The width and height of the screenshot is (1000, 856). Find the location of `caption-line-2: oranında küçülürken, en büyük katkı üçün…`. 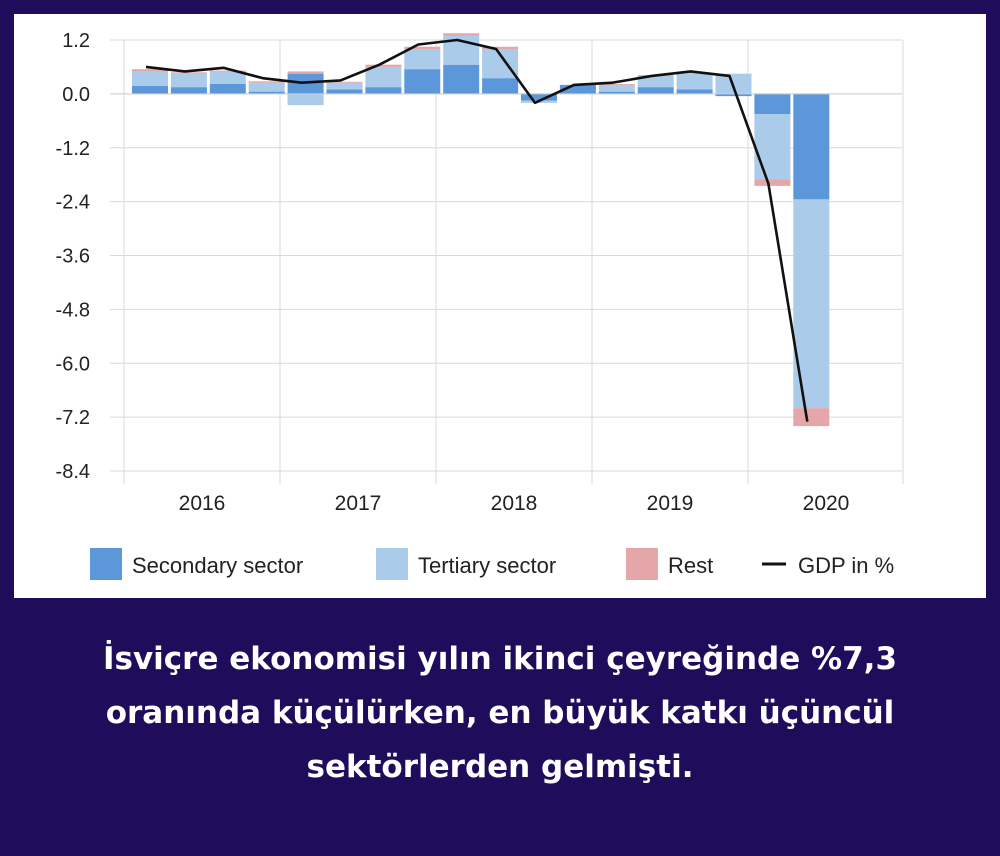

caption-line-2: oranında küçülürken, en büyük katkı üçün… is located at coordinates (500, 713).